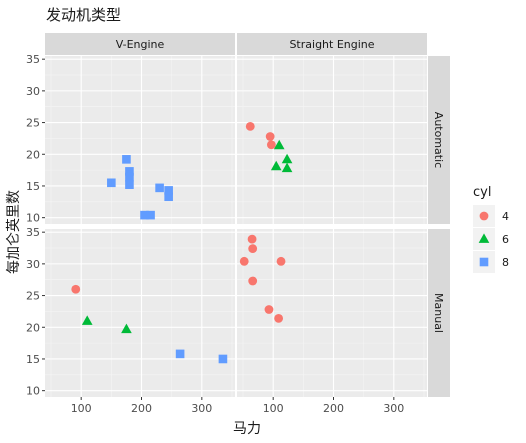  Describe the element at coordinates (13, 232) in the screenshot. I see `y-axis-title: 每加仑英里数` at that location.